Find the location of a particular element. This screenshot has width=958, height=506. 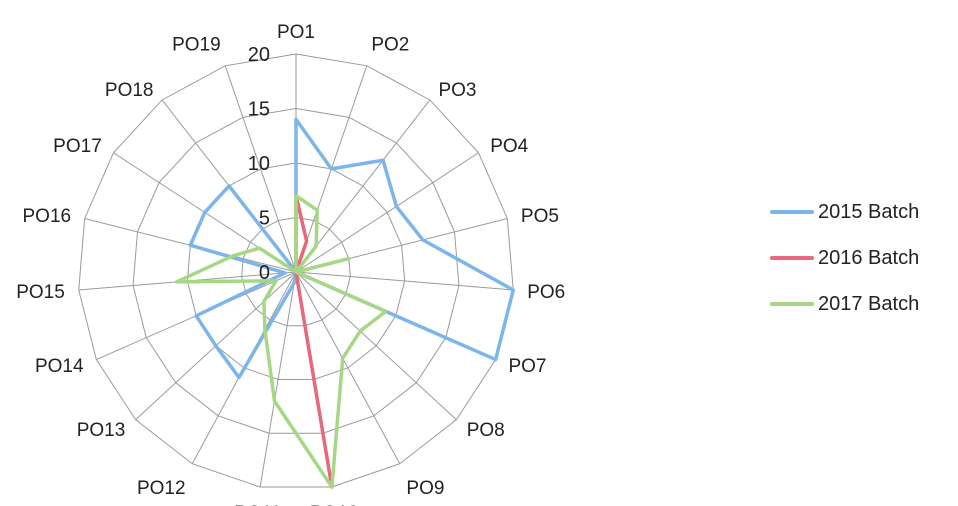

legend-item-2016: 2016 Batch is located at coordinates (844, 258).